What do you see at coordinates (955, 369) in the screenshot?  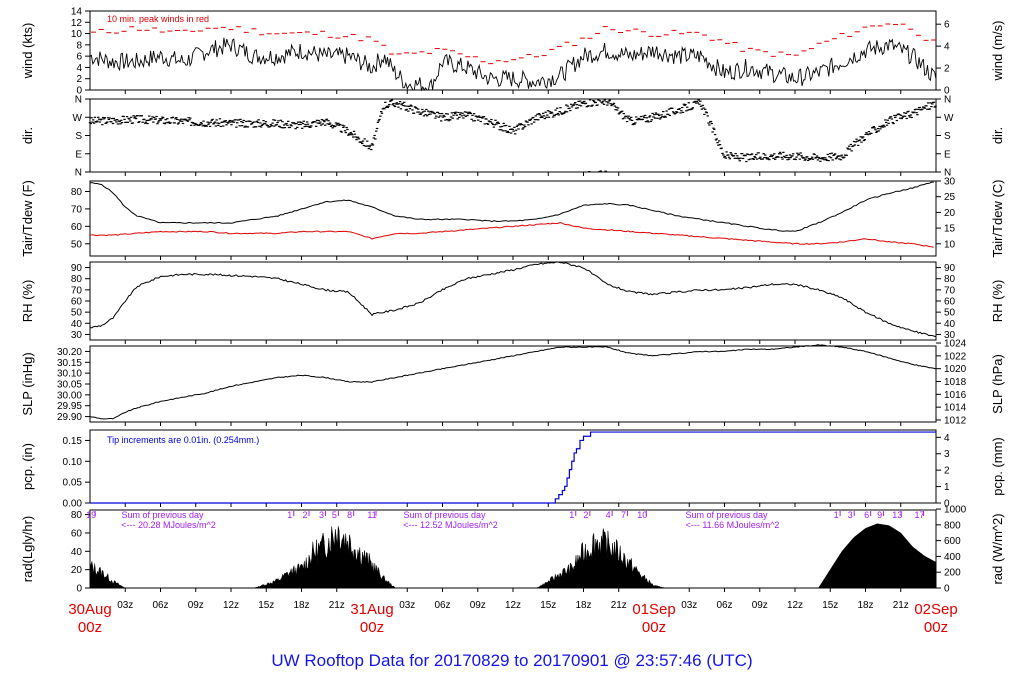 I see `y-tick-label-right: 1020` at bounding box center [955, 369].